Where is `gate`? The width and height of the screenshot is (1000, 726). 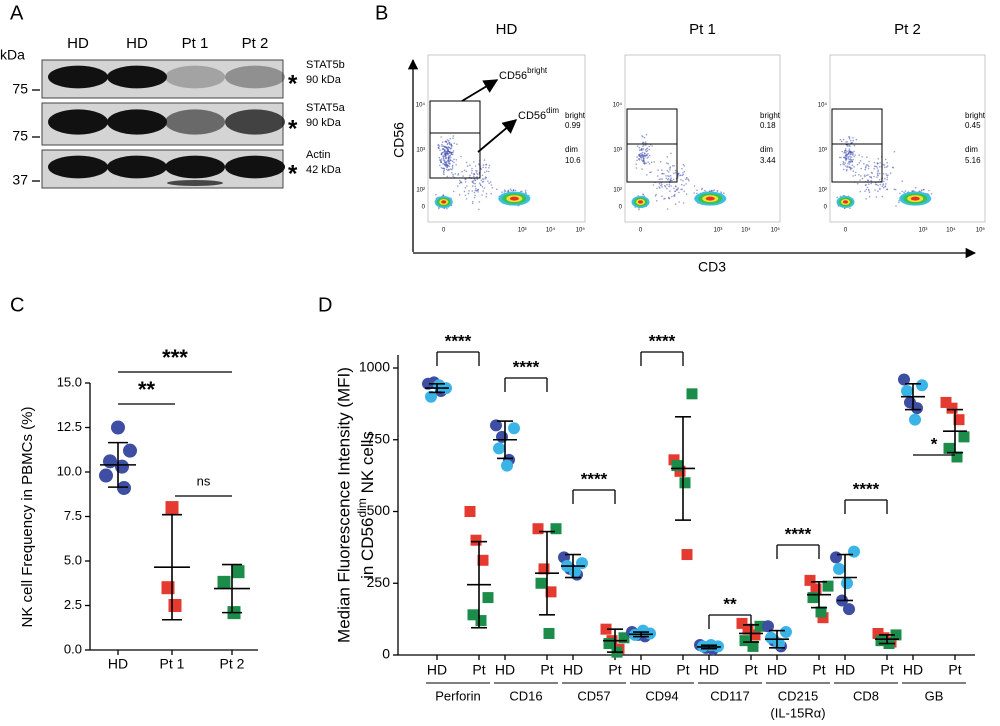
gate is located at coordinates (652, 145).